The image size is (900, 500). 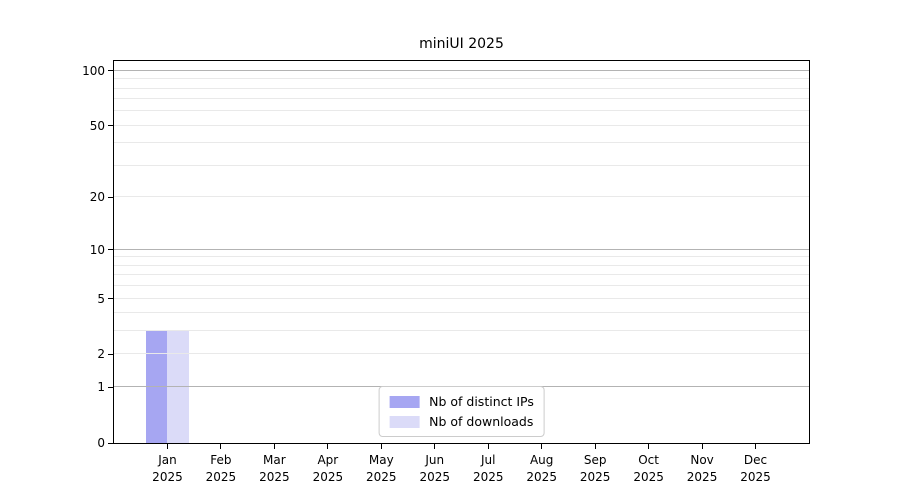 I want to click on x-tick-label-month: Nov, so click(x=702, y=460).